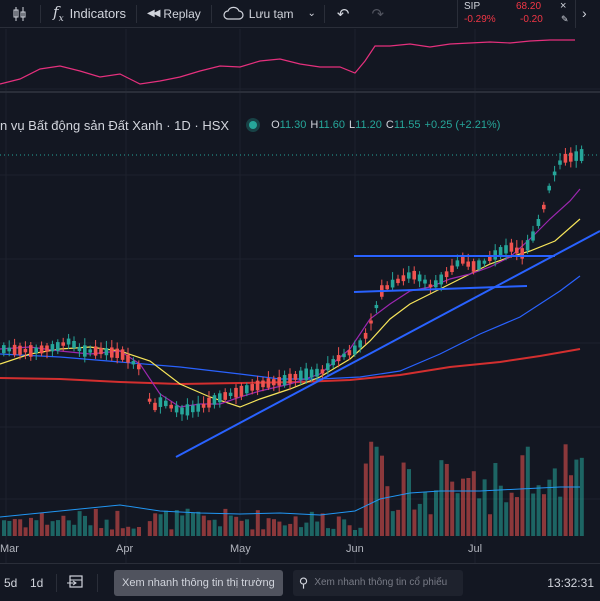  What do you see at coordinates (88, 14) in the screenshot?
I see `indicators-button: fx Indicators` at bounding box center [88, 14].